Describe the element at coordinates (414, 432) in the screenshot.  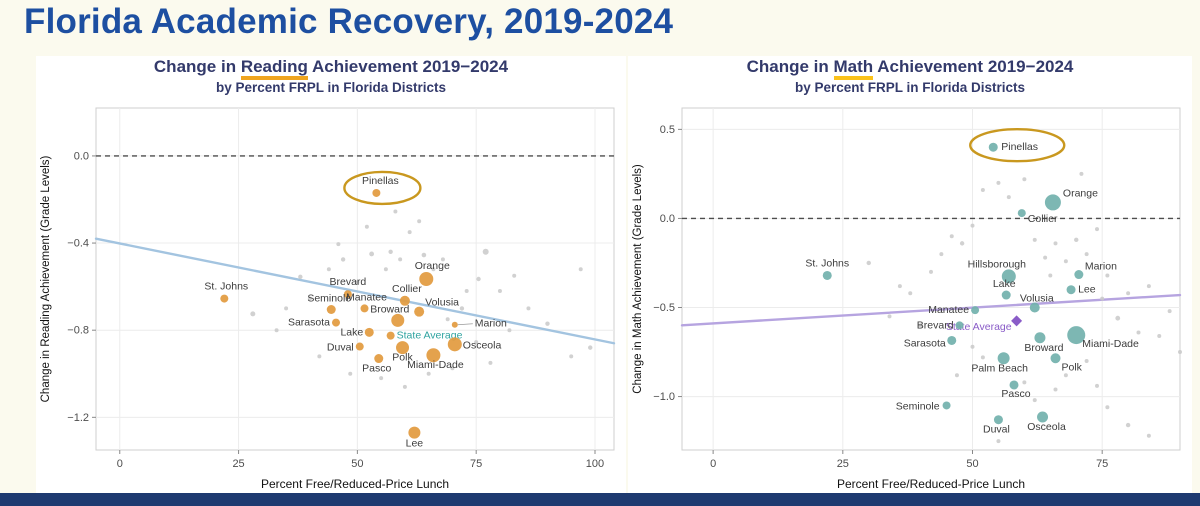
I see `district-point-Lee` at that location.